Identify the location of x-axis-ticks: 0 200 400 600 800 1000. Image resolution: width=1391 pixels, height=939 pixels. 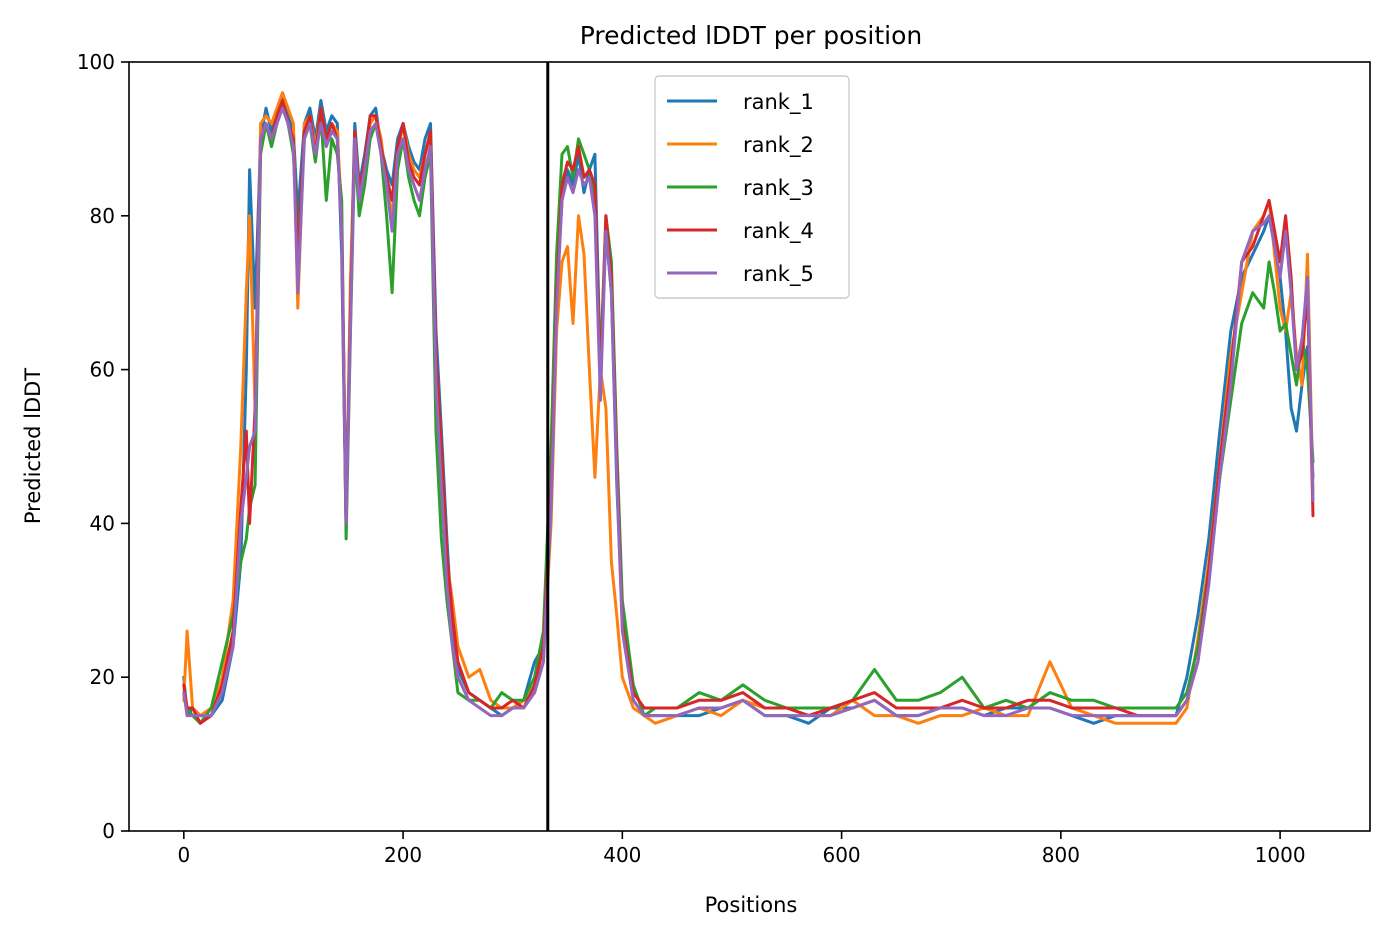
(741, 849).